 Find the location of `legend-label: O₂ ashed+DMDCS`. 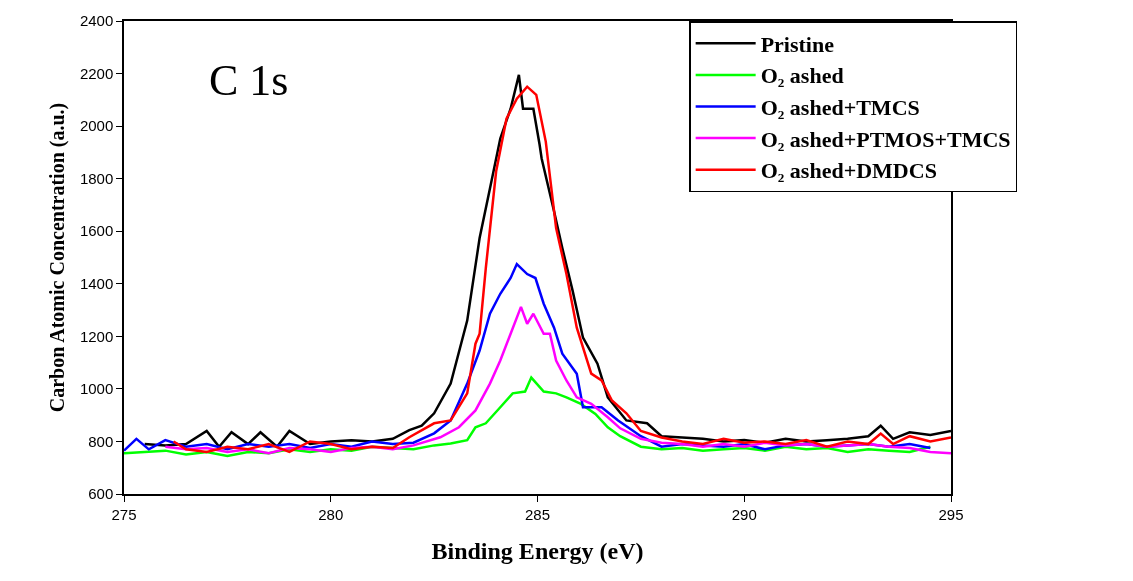

legend-label: O₂ ashed+DMDCS is located at coordinates (848, 171).